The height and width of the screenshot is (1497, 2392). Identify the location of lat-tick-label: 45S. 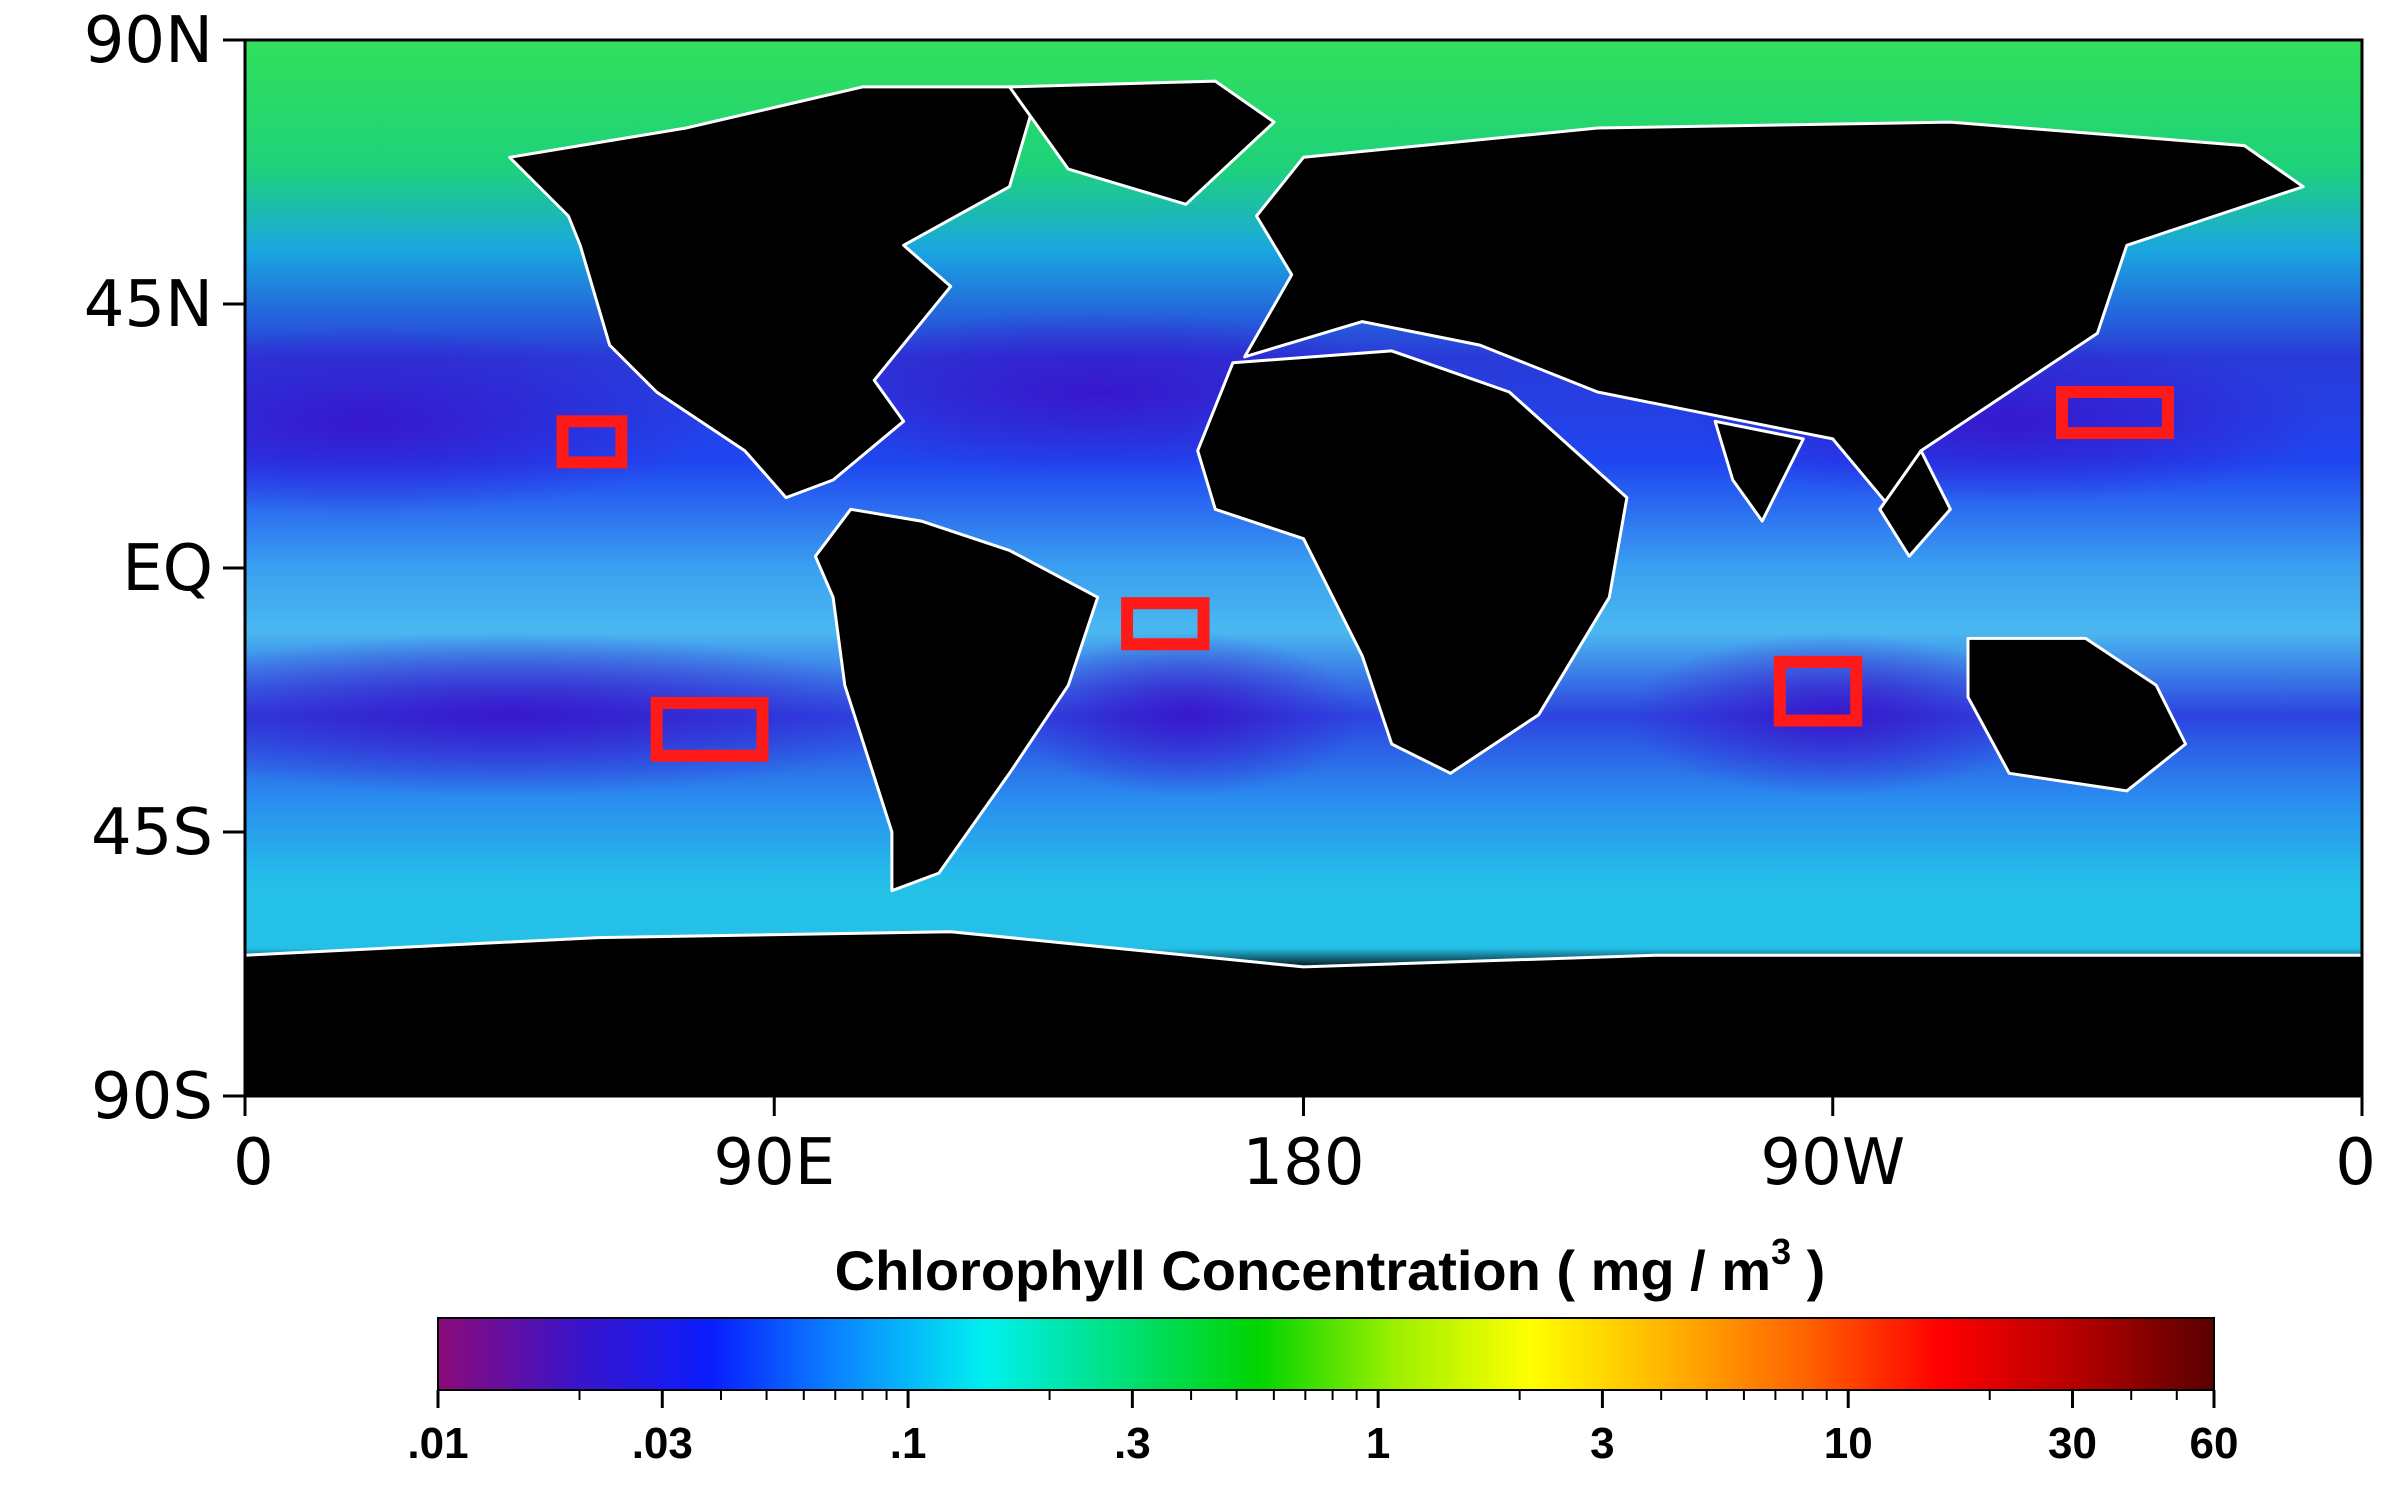
(152, 833).